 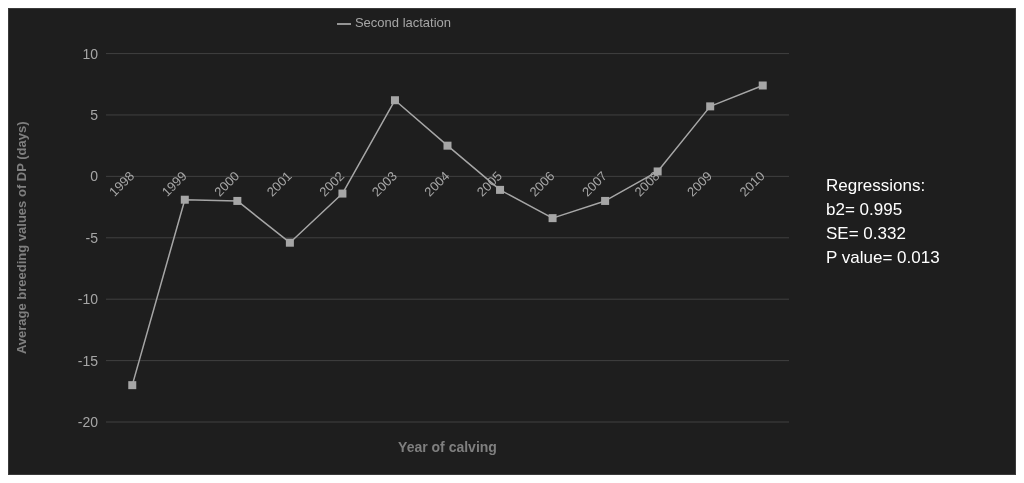 I want to click on legend-label: Second lactation, so click(x=403, y=22).